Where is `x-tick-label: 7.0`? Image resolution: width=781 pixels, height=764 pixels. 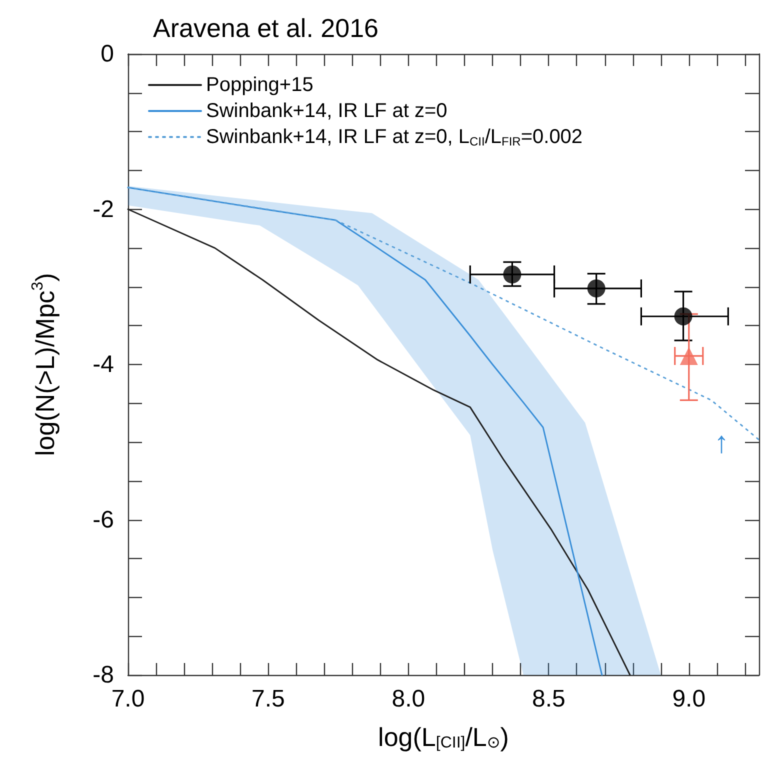 x-tick-label: 7.0 is located at coordinates (128, 699).